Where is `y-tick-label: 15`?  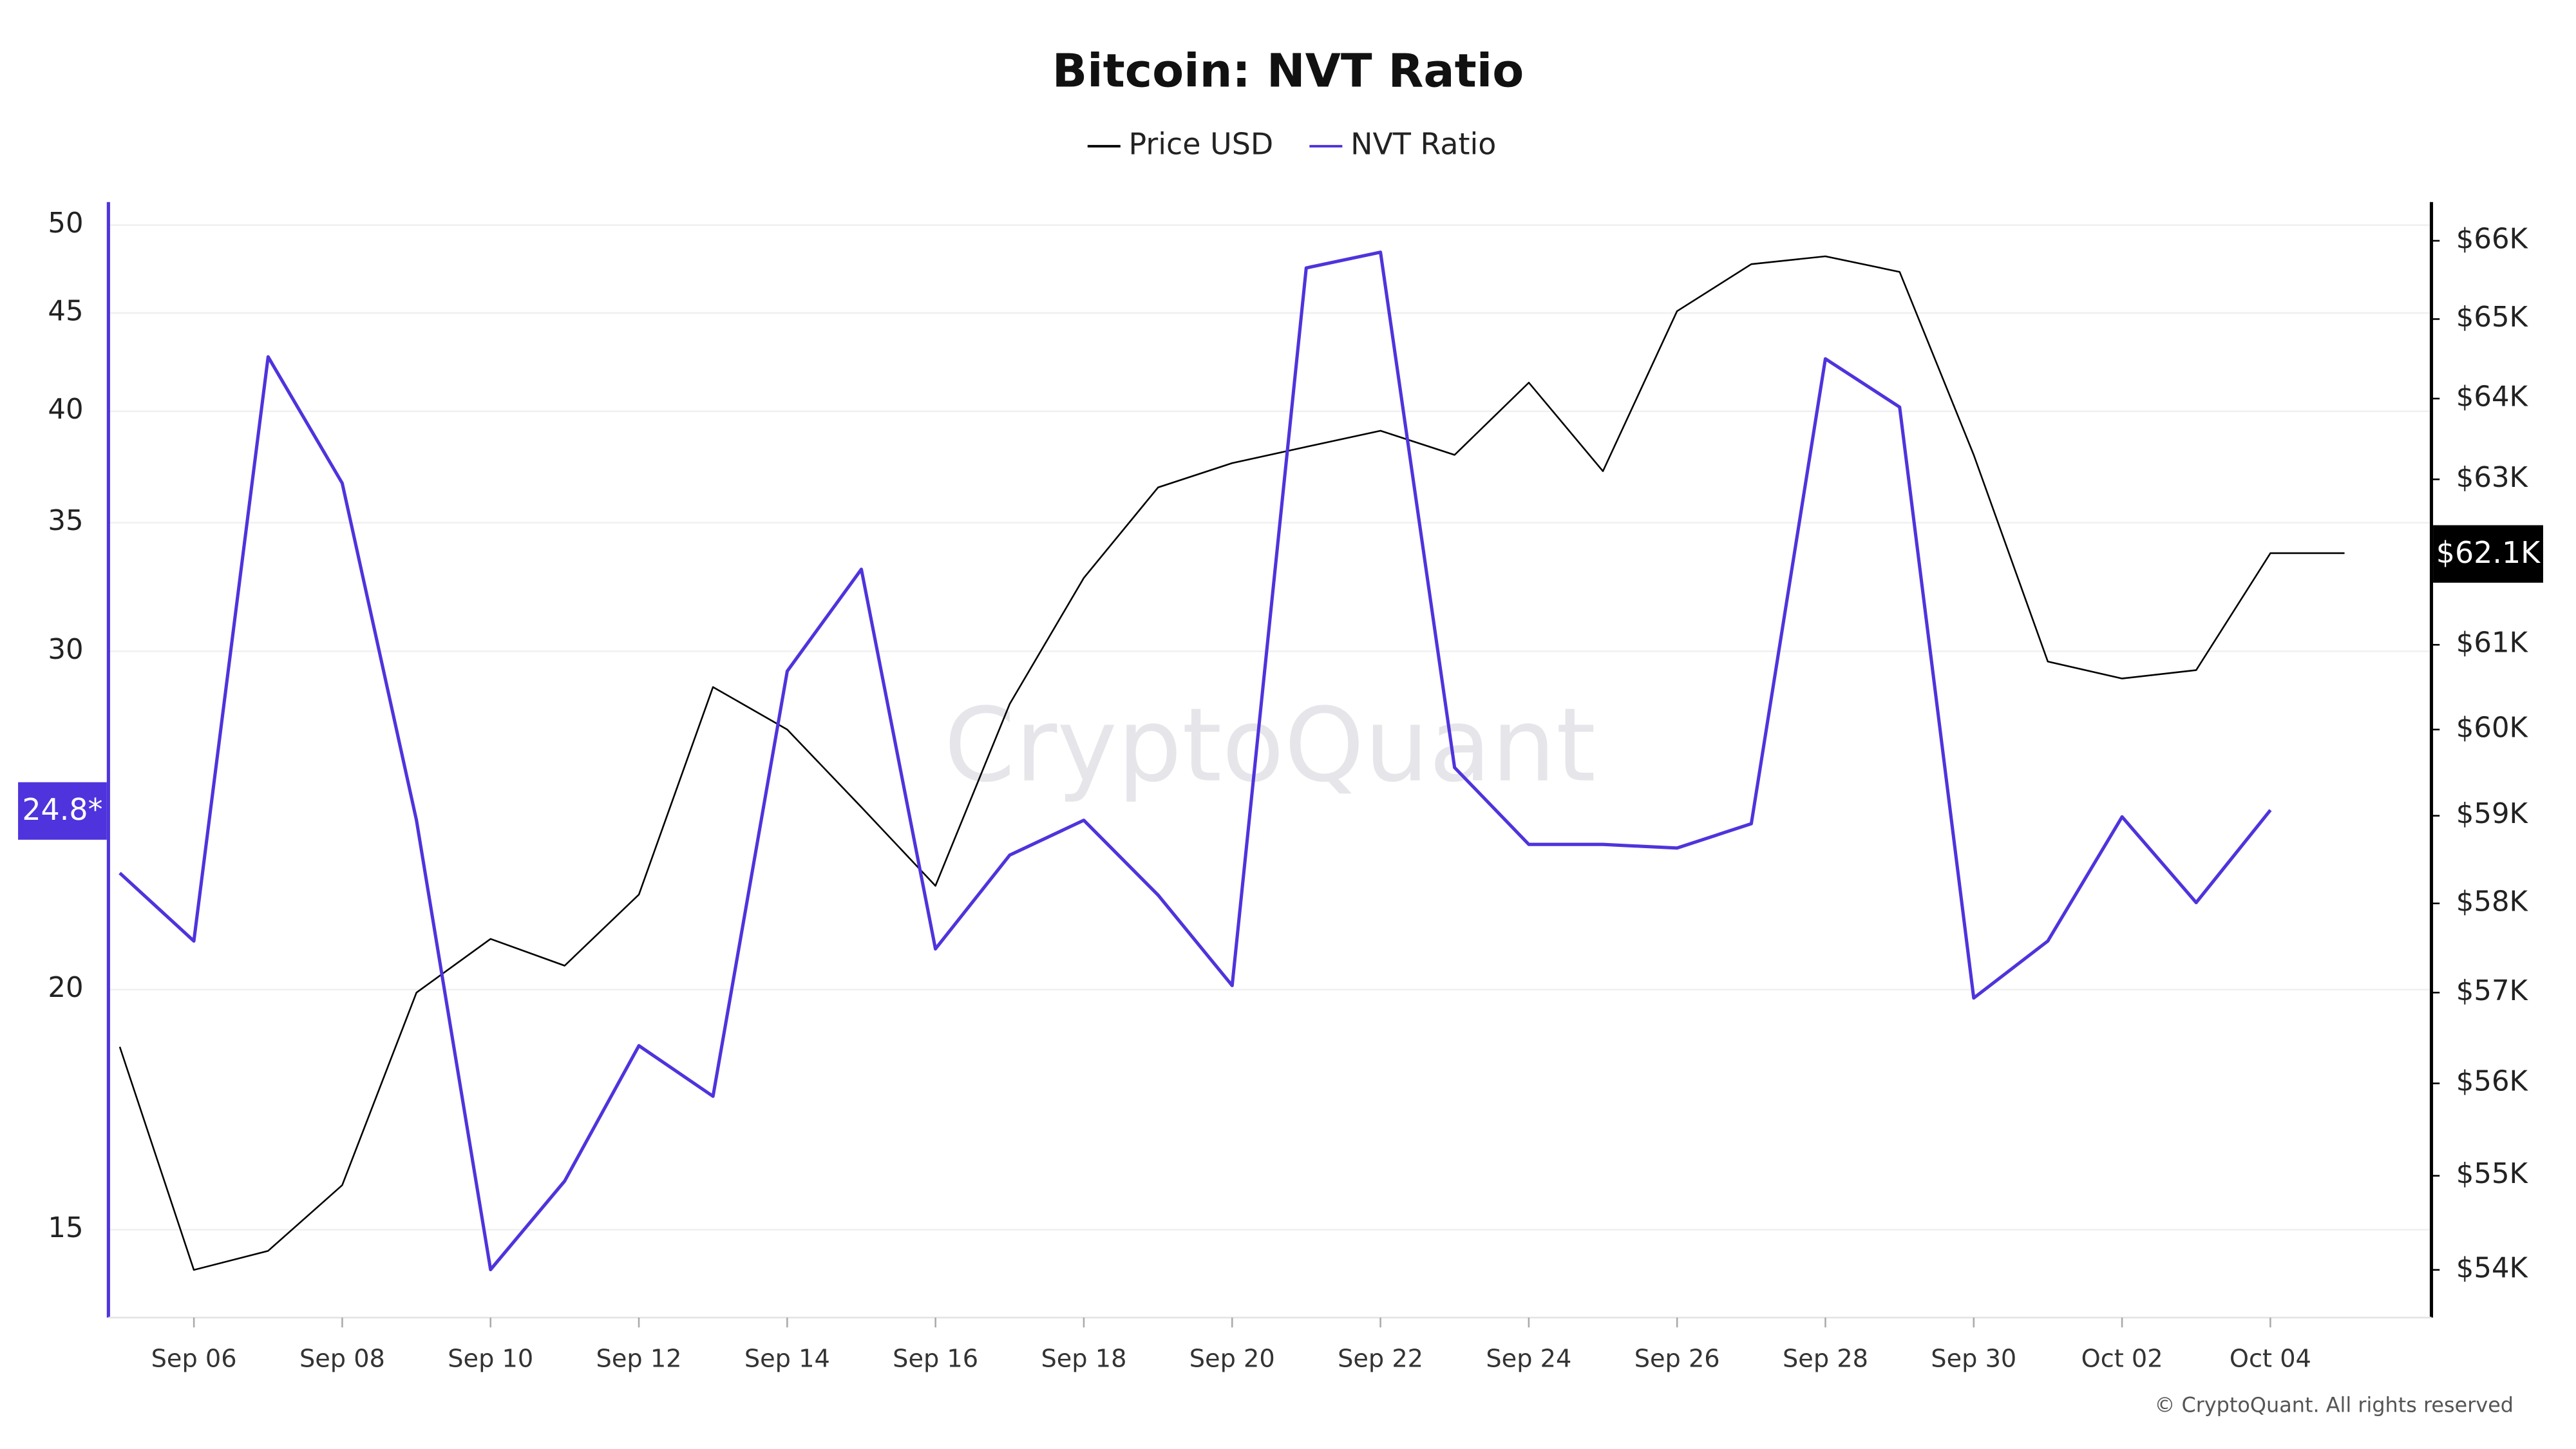
y-tick-label: 15 is located at coordinates (65, 1228).